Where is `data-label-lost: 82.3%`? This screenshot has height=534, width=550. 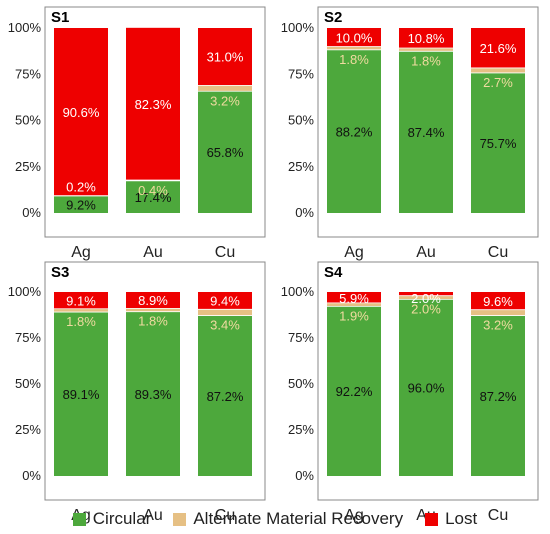 data-label-lost: 82.3% is located at coordinates (153, 104).